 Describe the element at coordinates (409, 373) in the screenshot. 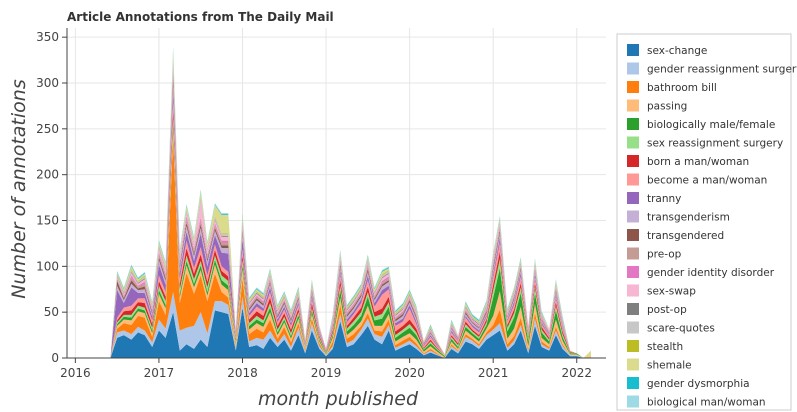

I see `x-tick-label: 2020` at that location.